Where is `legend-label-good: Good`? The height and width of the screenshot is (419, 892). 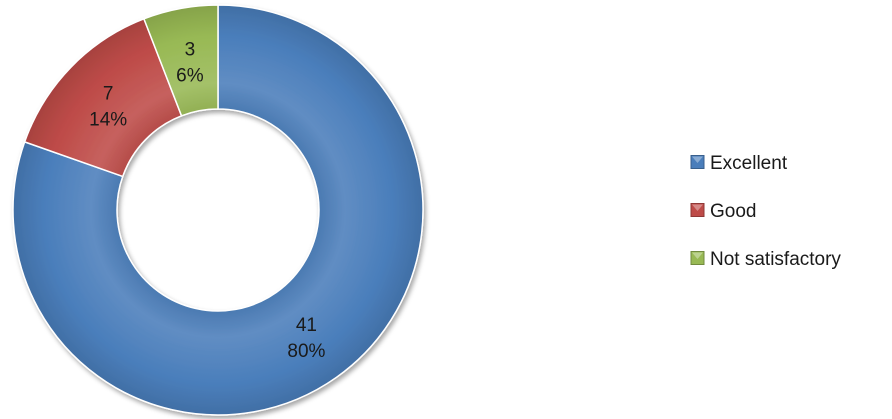 legend-label-good: Good is located at coordinates (733, 211).